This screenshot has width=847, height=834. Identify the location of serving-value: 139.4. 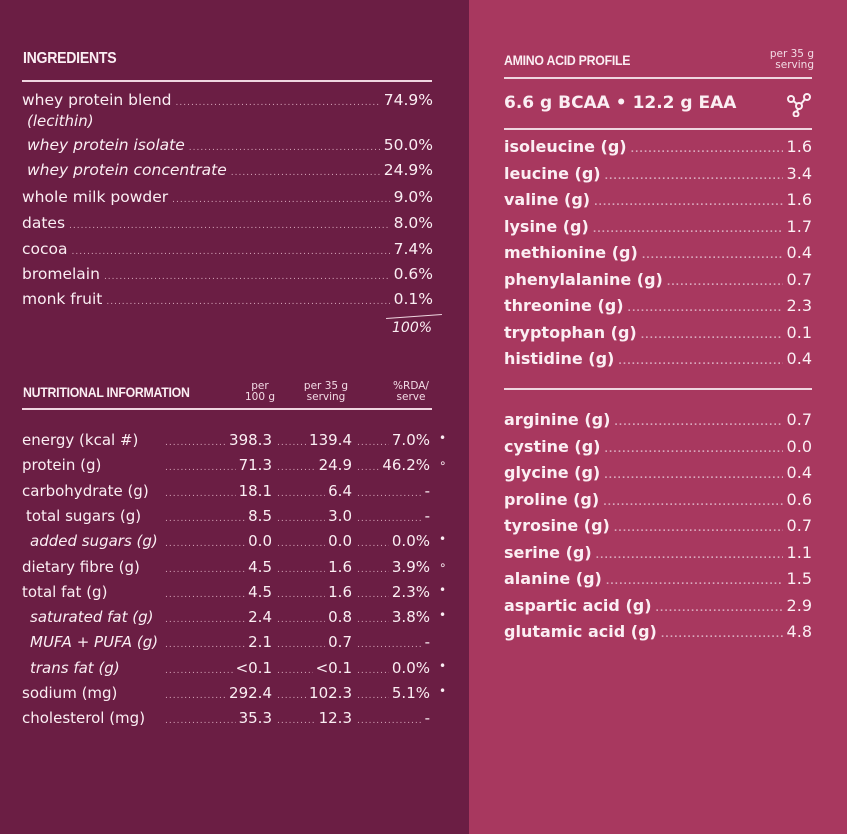
(330, 440).